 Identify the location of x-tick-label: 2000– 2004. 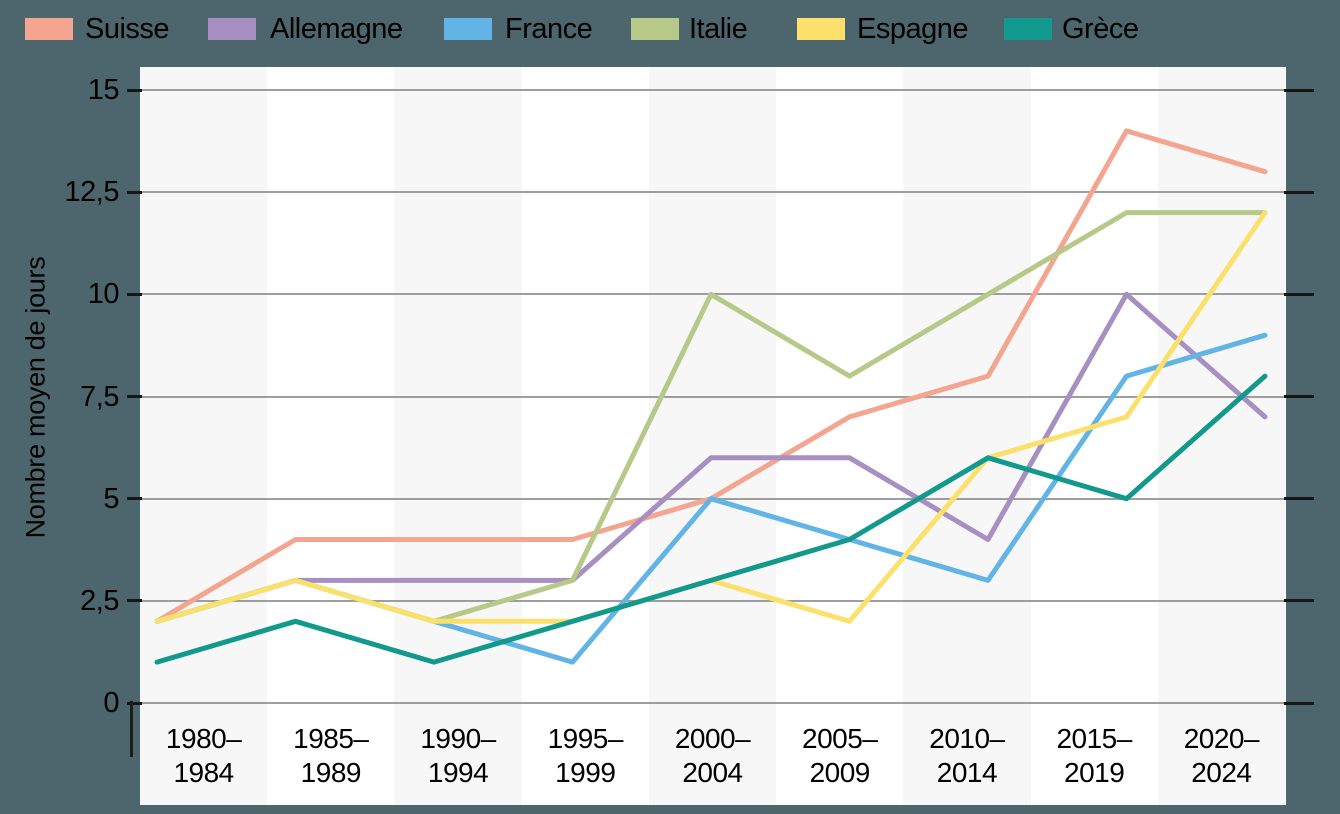
(712, 755).